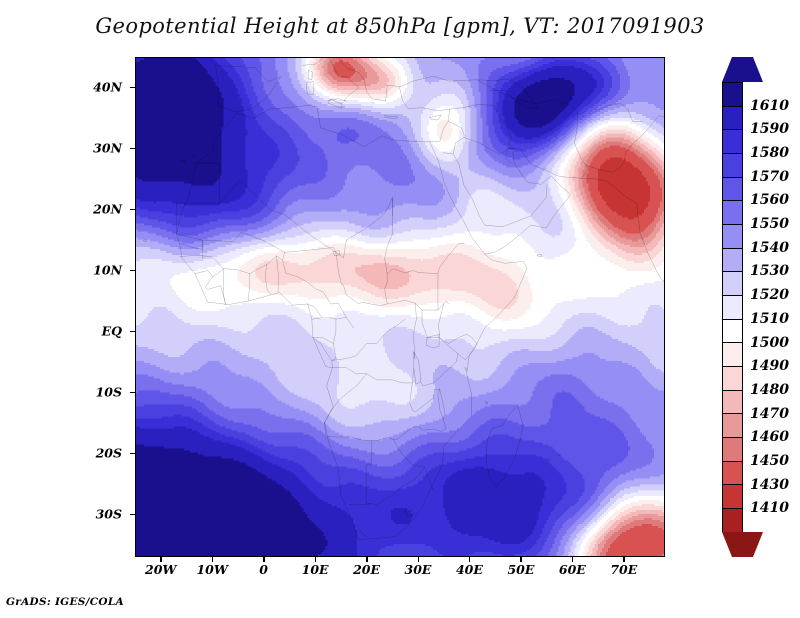 The width and height of the screenshot is (800, 618). I want to click on y-tick-label: EQ, so click(111, 331).